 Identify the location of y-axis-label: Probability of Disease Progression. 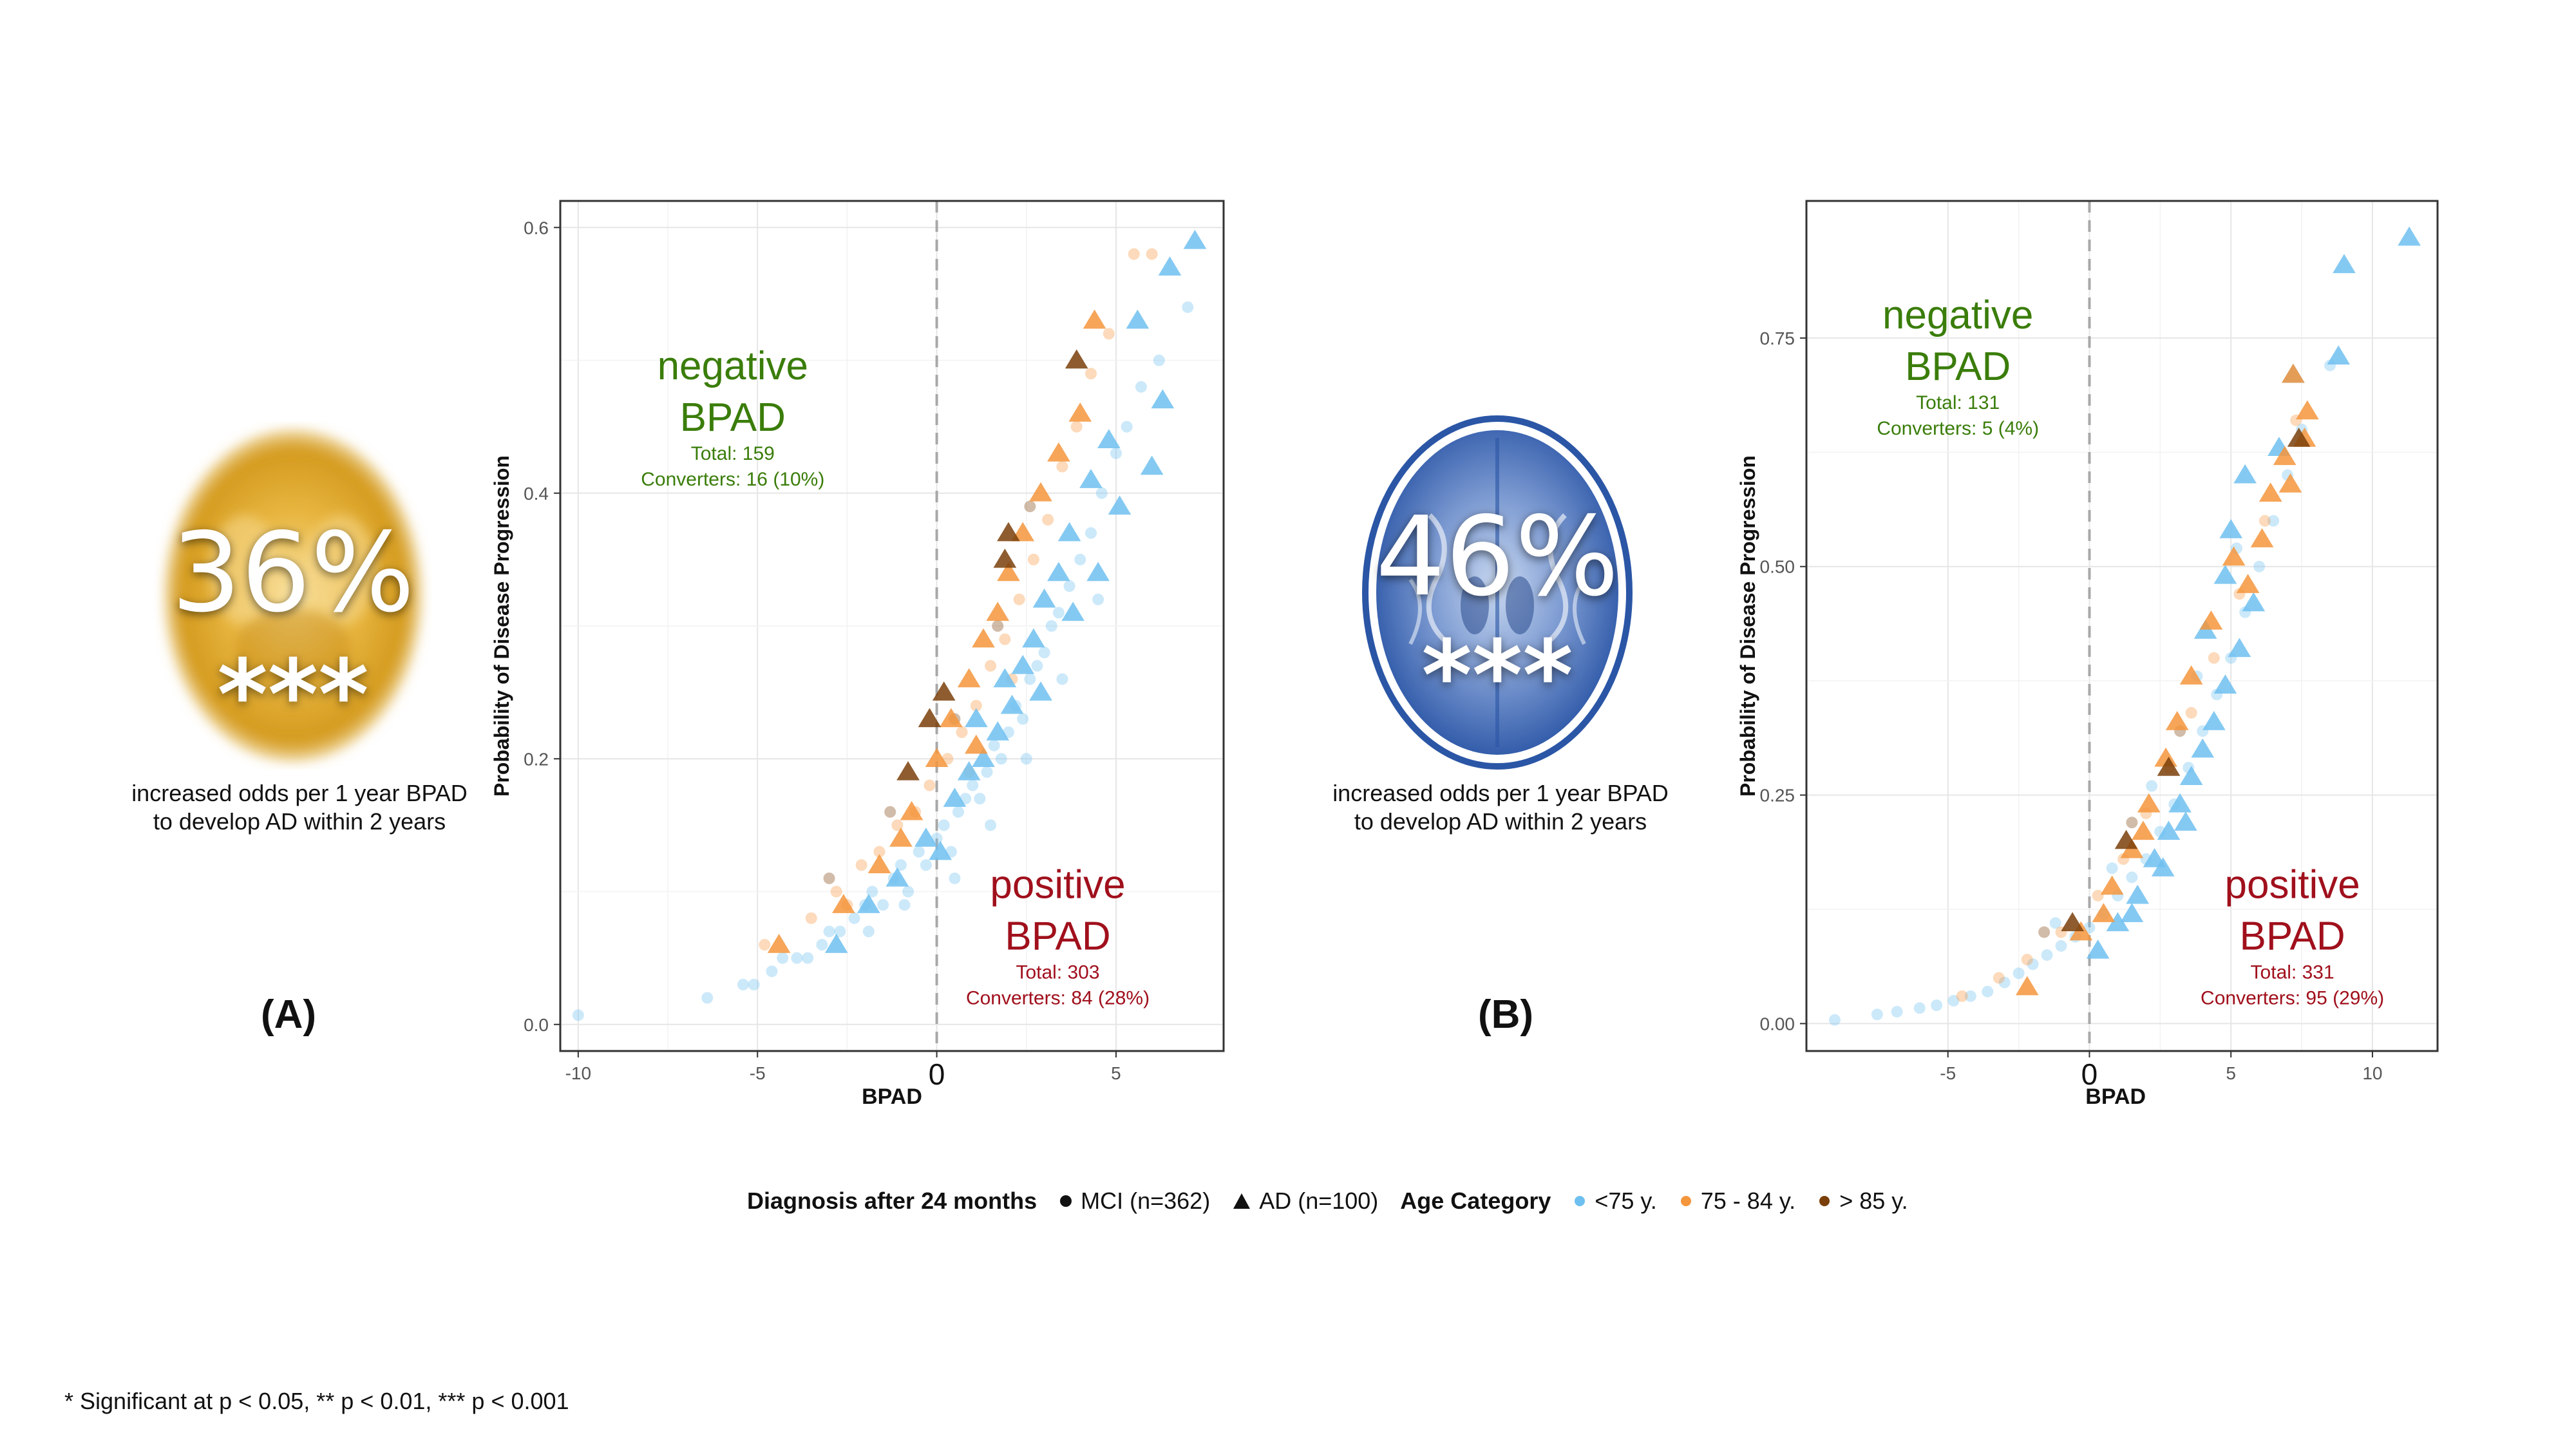
(501, 626).